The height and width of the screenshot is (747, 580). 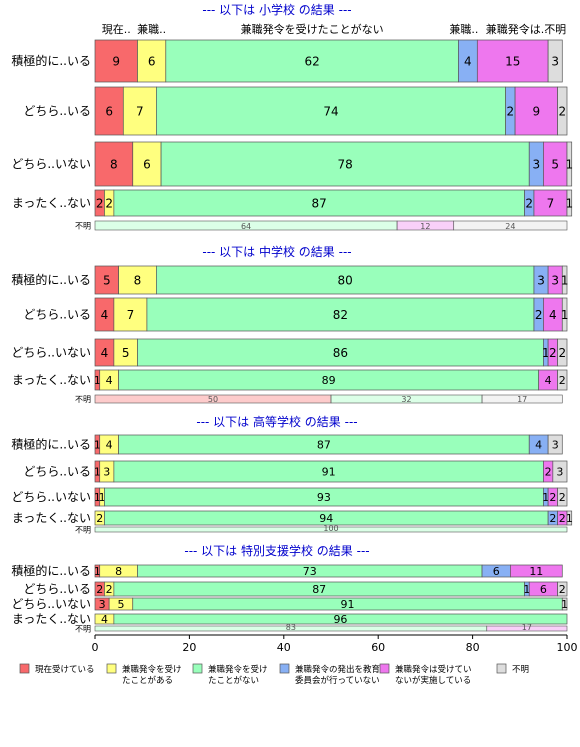 What do you see at coordinates (555, 29) in the screenshot?
I see `column-header: 不明` at bounding box center [555, 29].